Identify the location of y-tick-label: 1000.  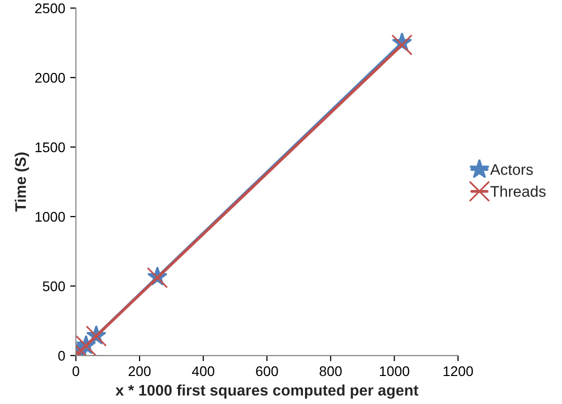
(50, 217).